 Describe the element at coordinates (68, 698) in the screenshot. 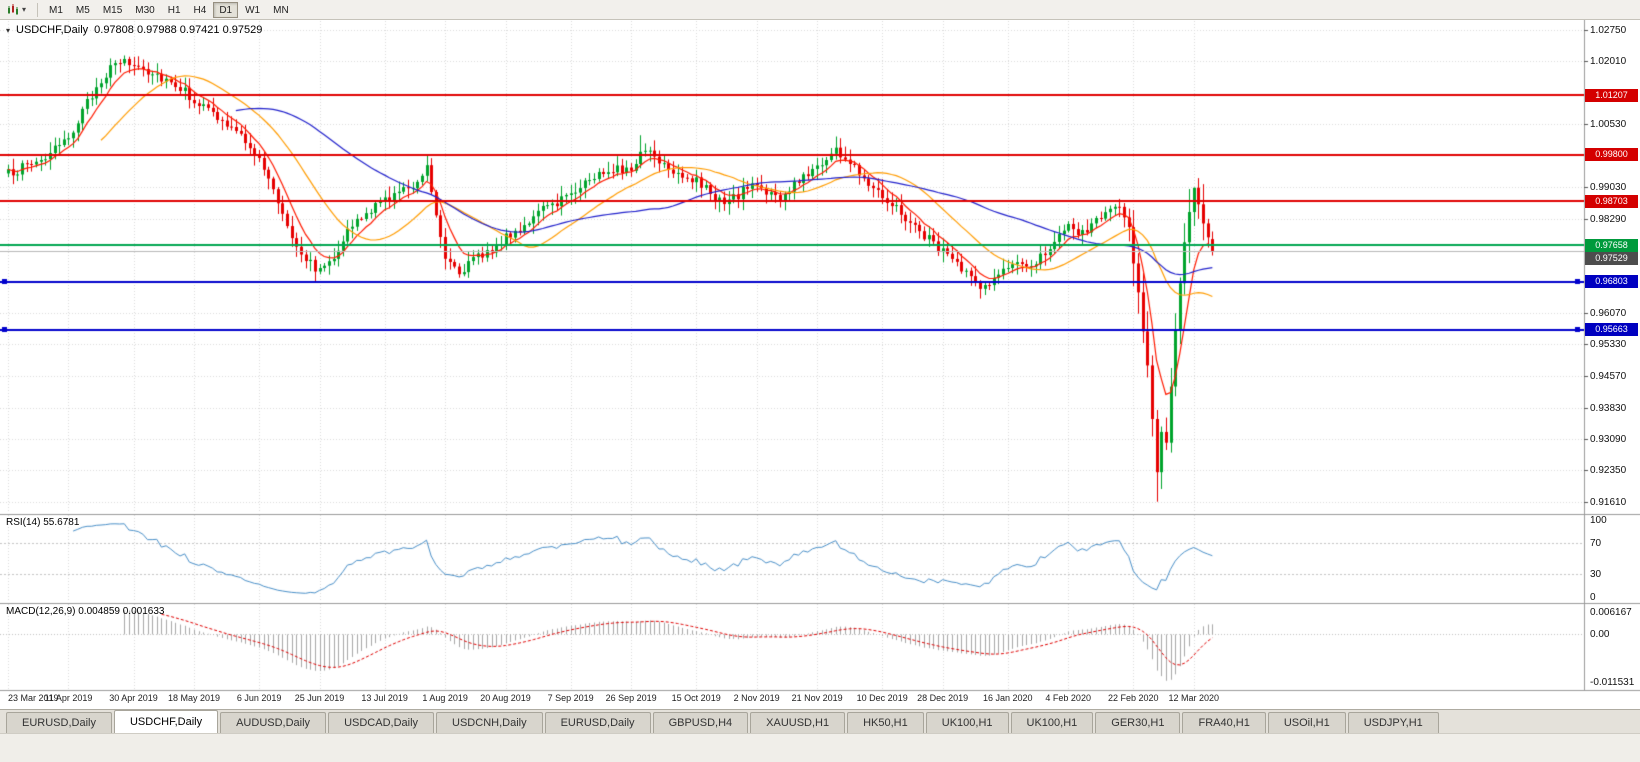

I see `date-axis-label: 11 Apr 2019` at that location.